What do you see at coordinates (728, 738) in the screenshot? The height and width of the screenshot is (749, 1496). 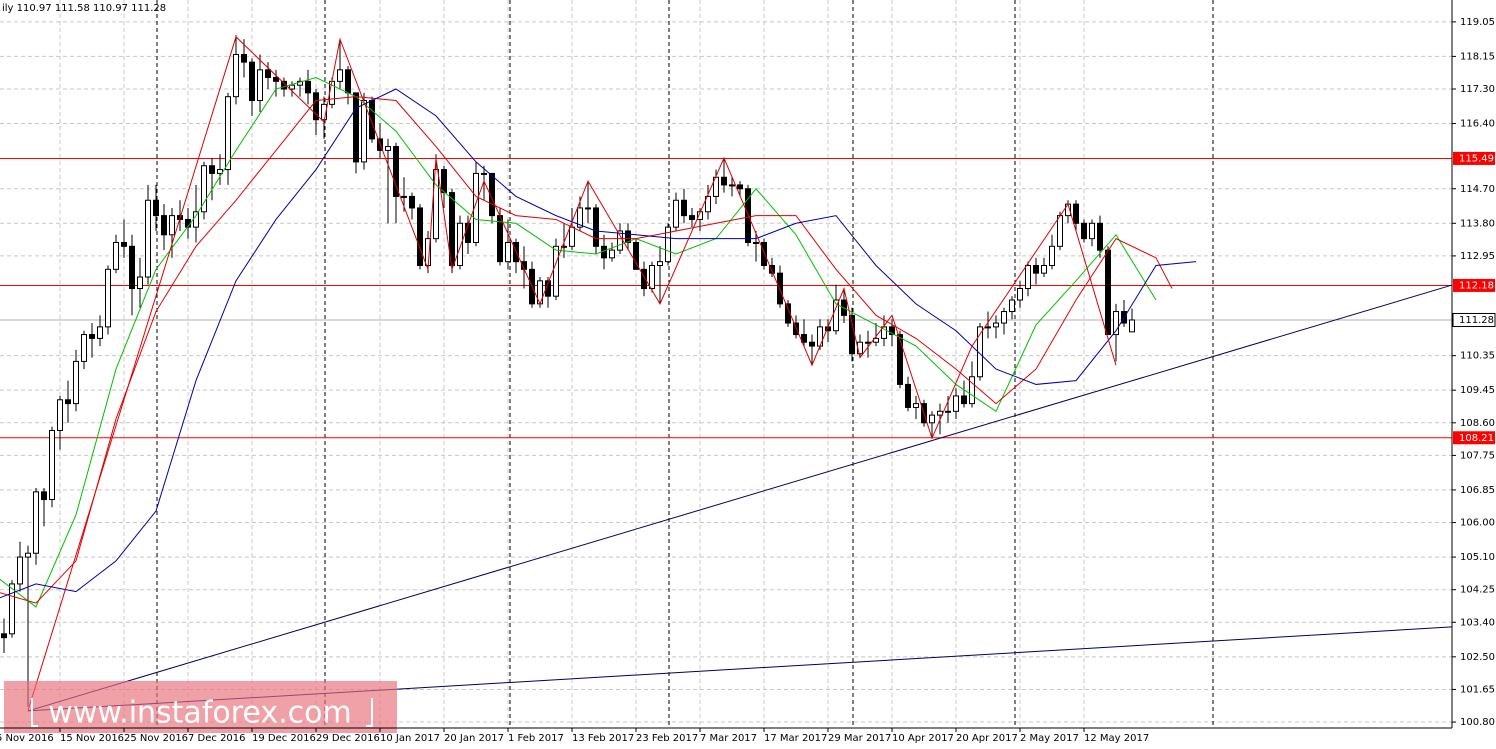 I see `x-tick-label: 7 Mar 2017` at bounding box center [728, 738].